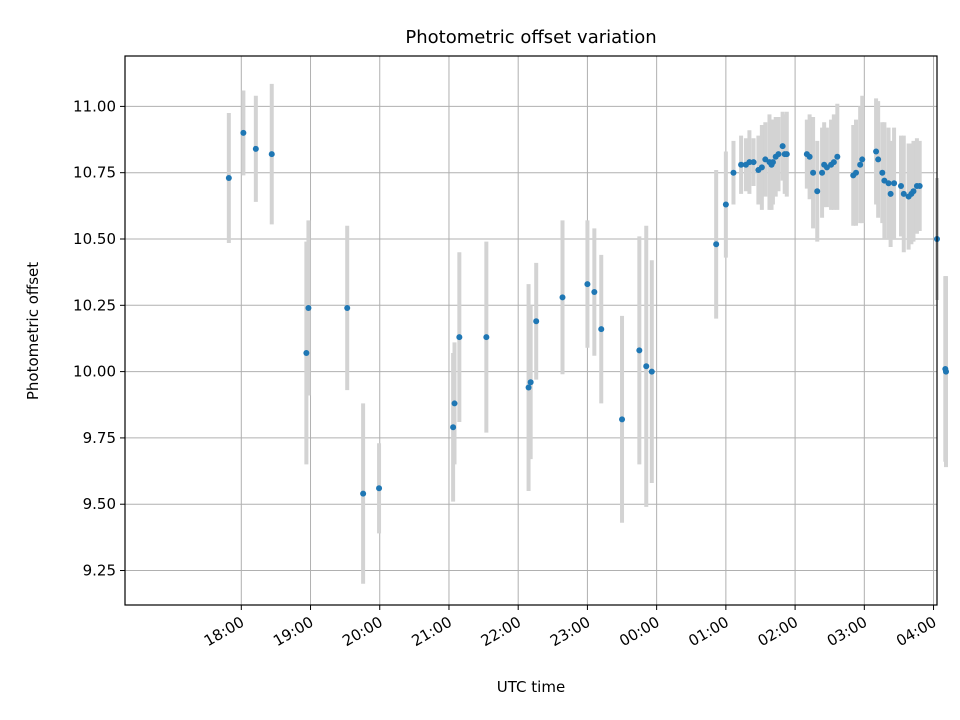 The width and height of the screenshot is (960, 720). Describe the element at coordinates (94, 372) in the screenshot. I see `y-tick-label: 10.00` at that location.